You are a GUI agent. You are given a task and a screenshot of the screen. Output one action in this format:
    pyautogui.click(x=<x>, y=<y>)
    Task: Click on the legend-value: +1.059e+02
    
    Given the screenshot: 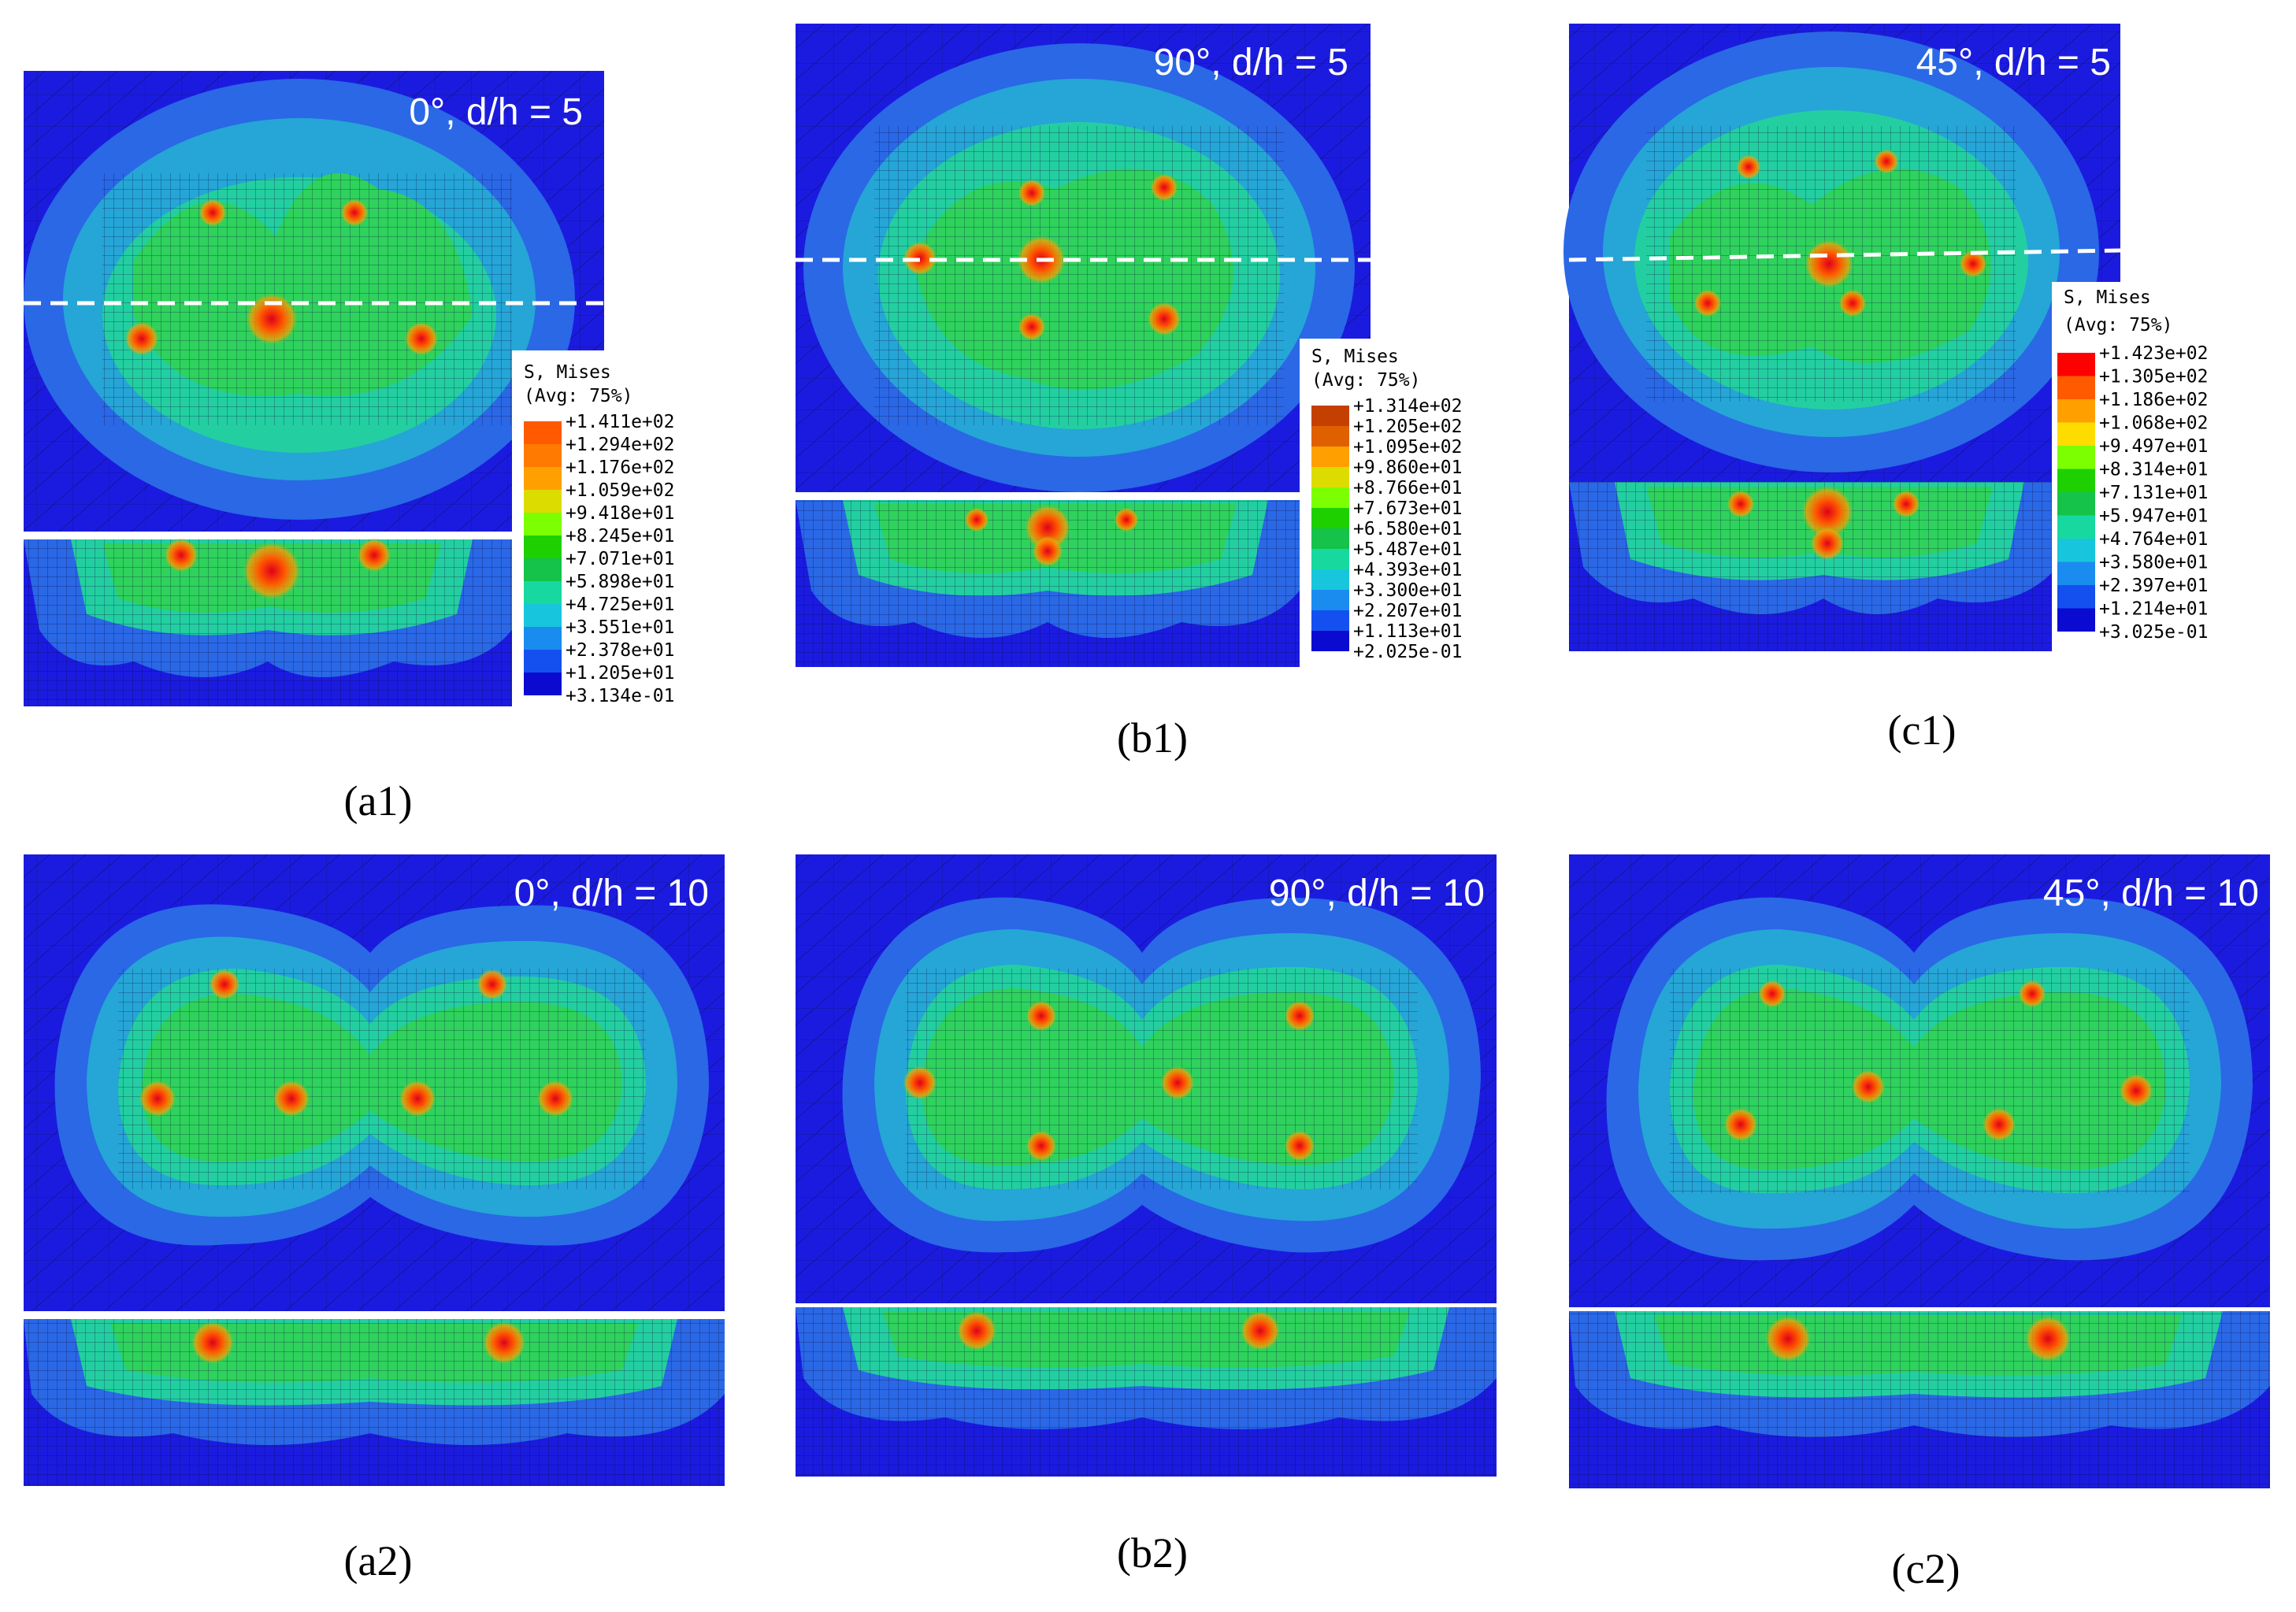 What is the action you would take?
    pyautogui.click(x=620, y=490)
    